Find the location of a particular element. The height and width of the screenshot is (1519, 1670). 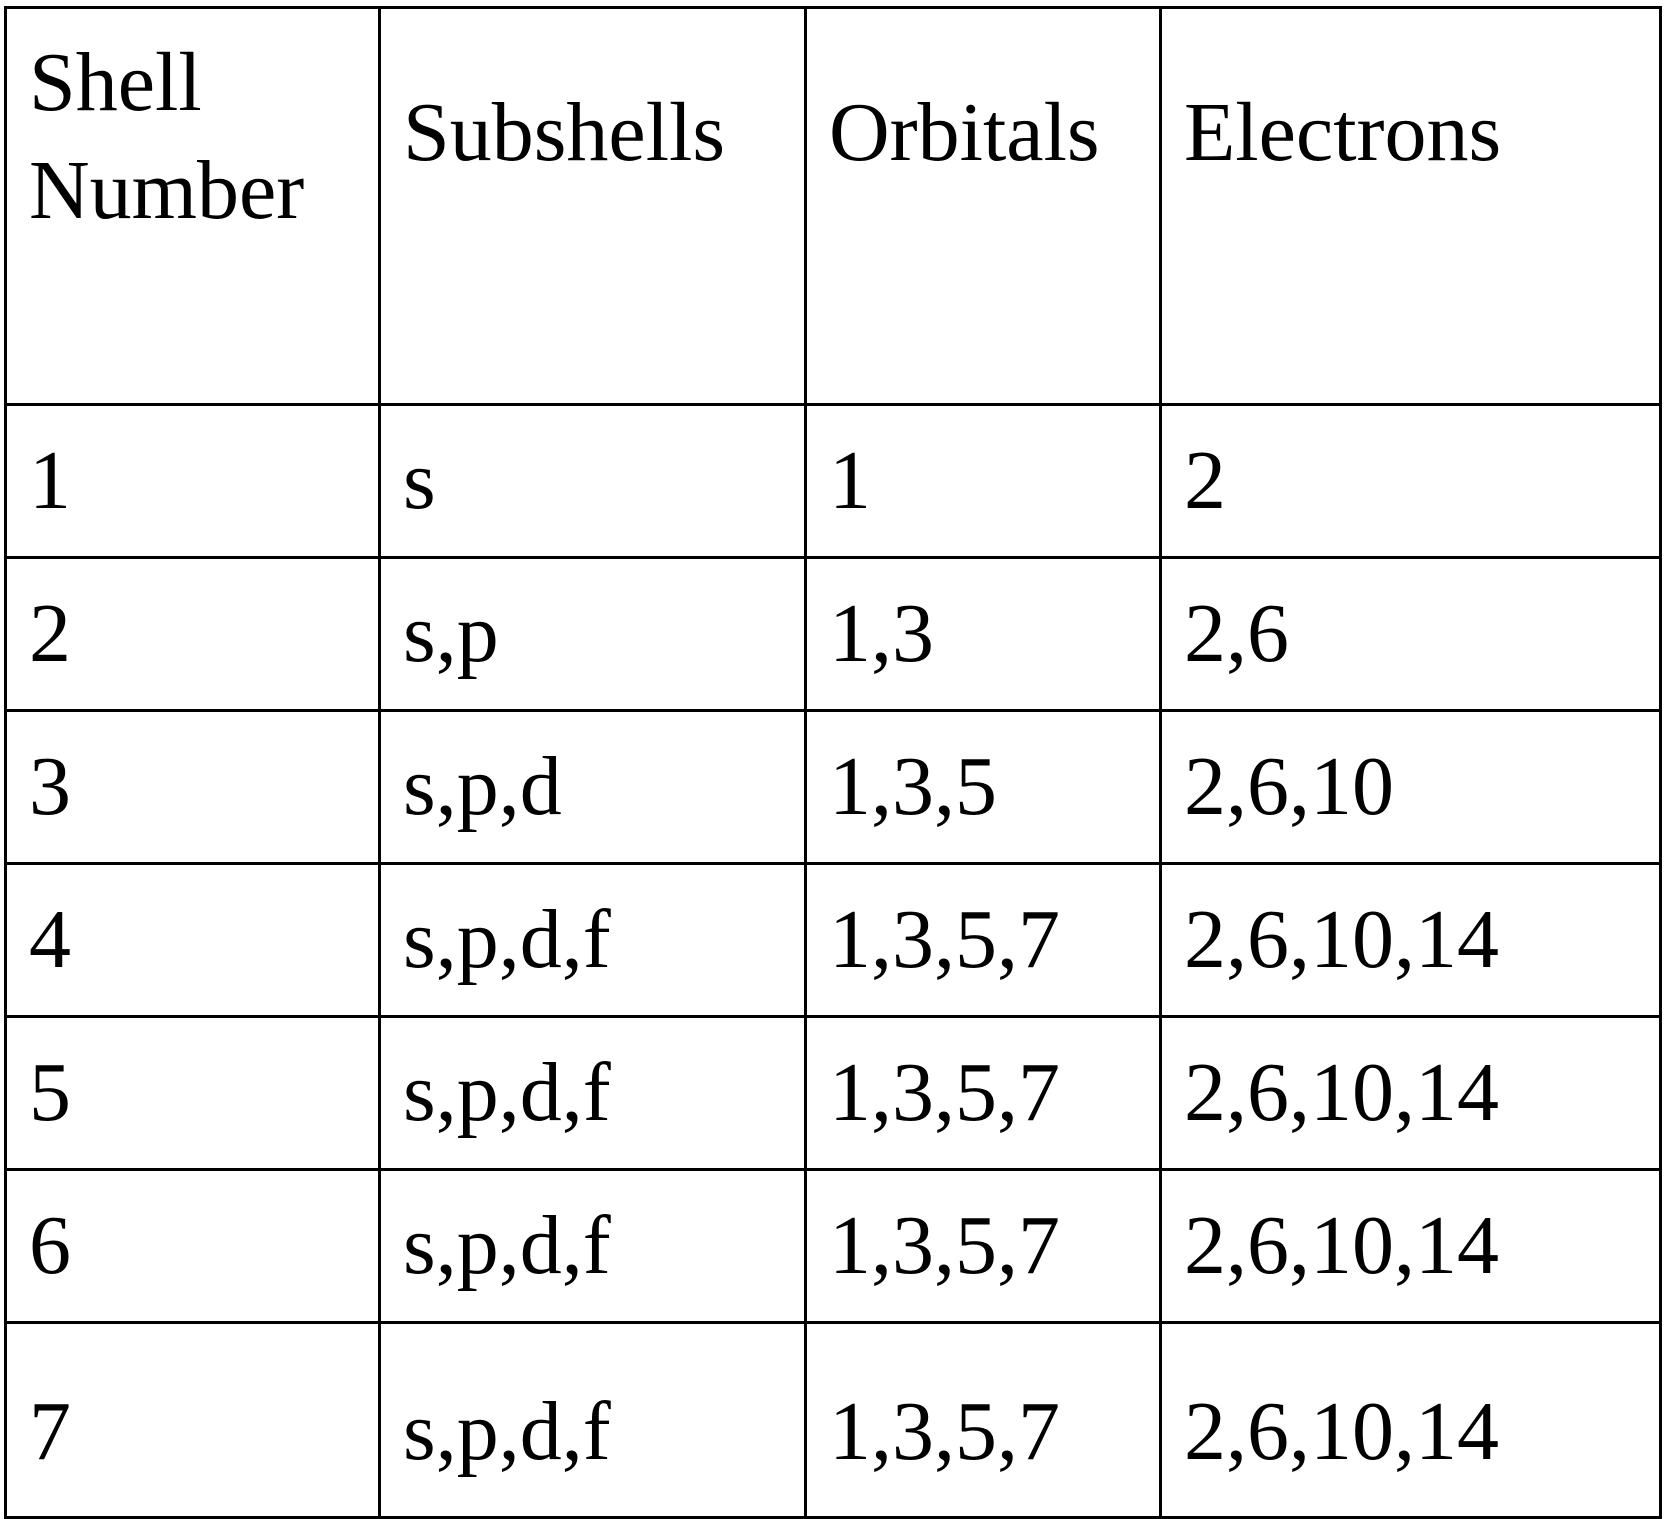

table-row: 3 s,p,d 1,3,5 2,6,10 is located at coordinates (833, 787).